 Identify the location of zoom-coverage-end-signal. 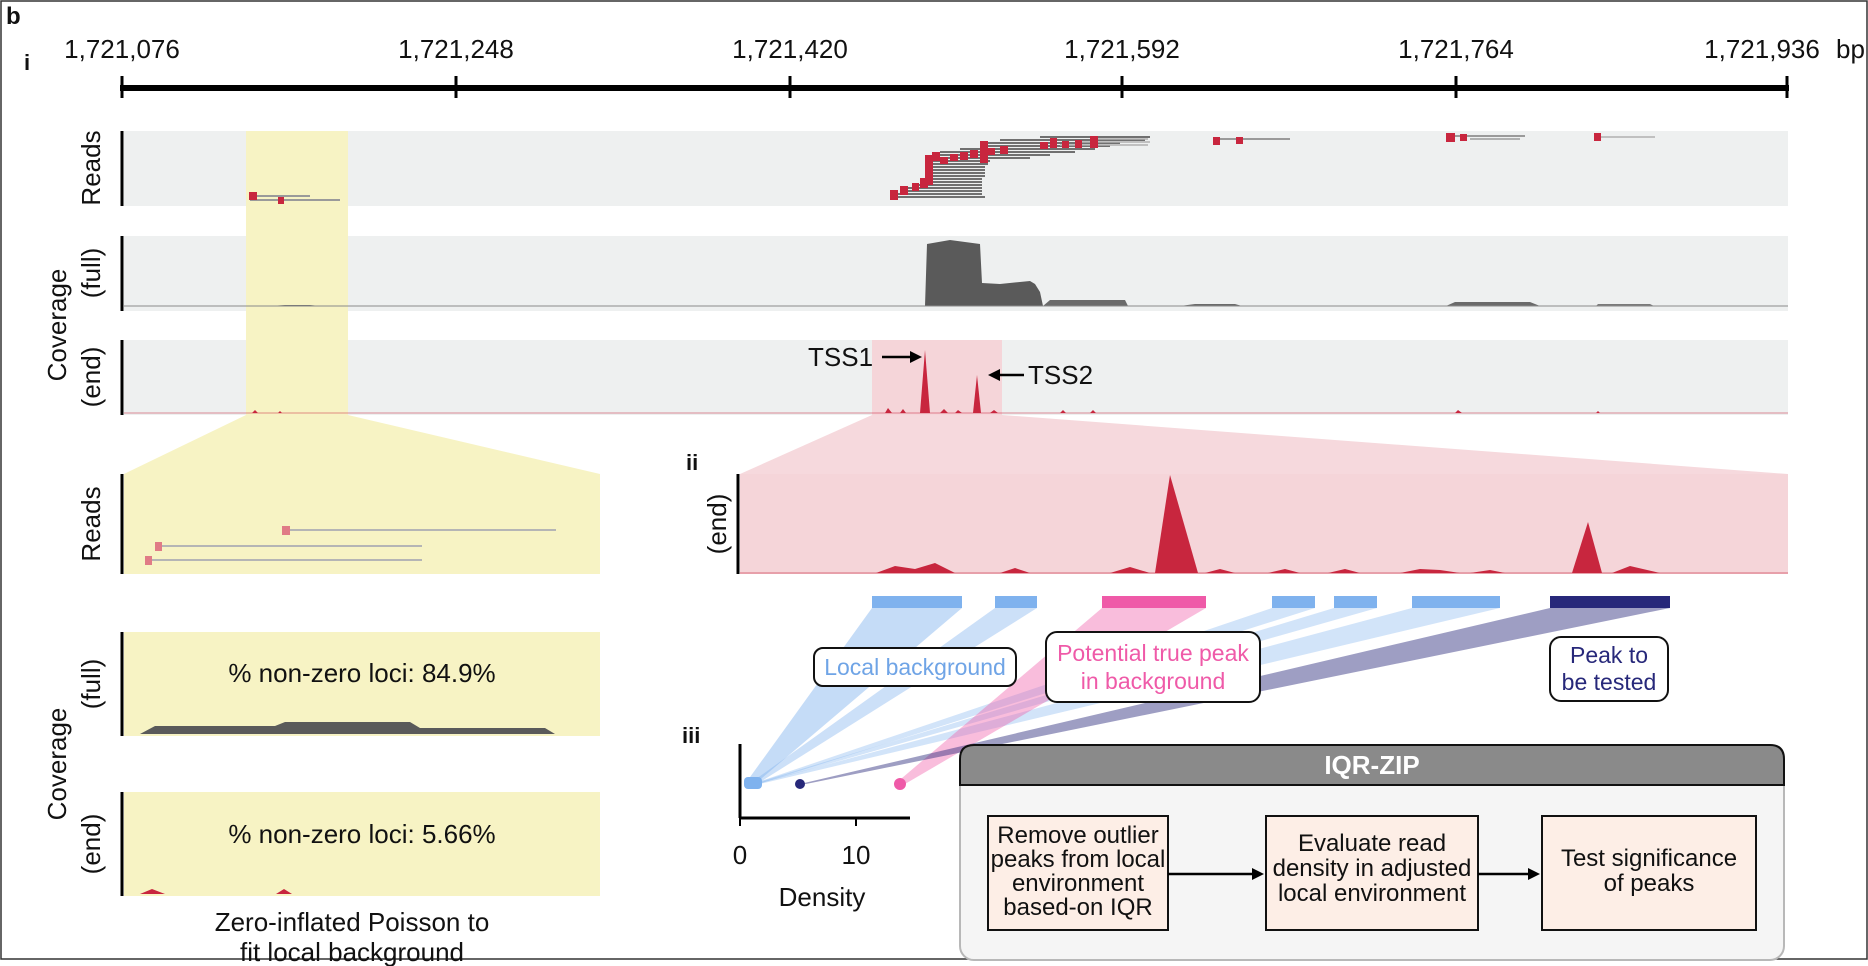
(216, 891).